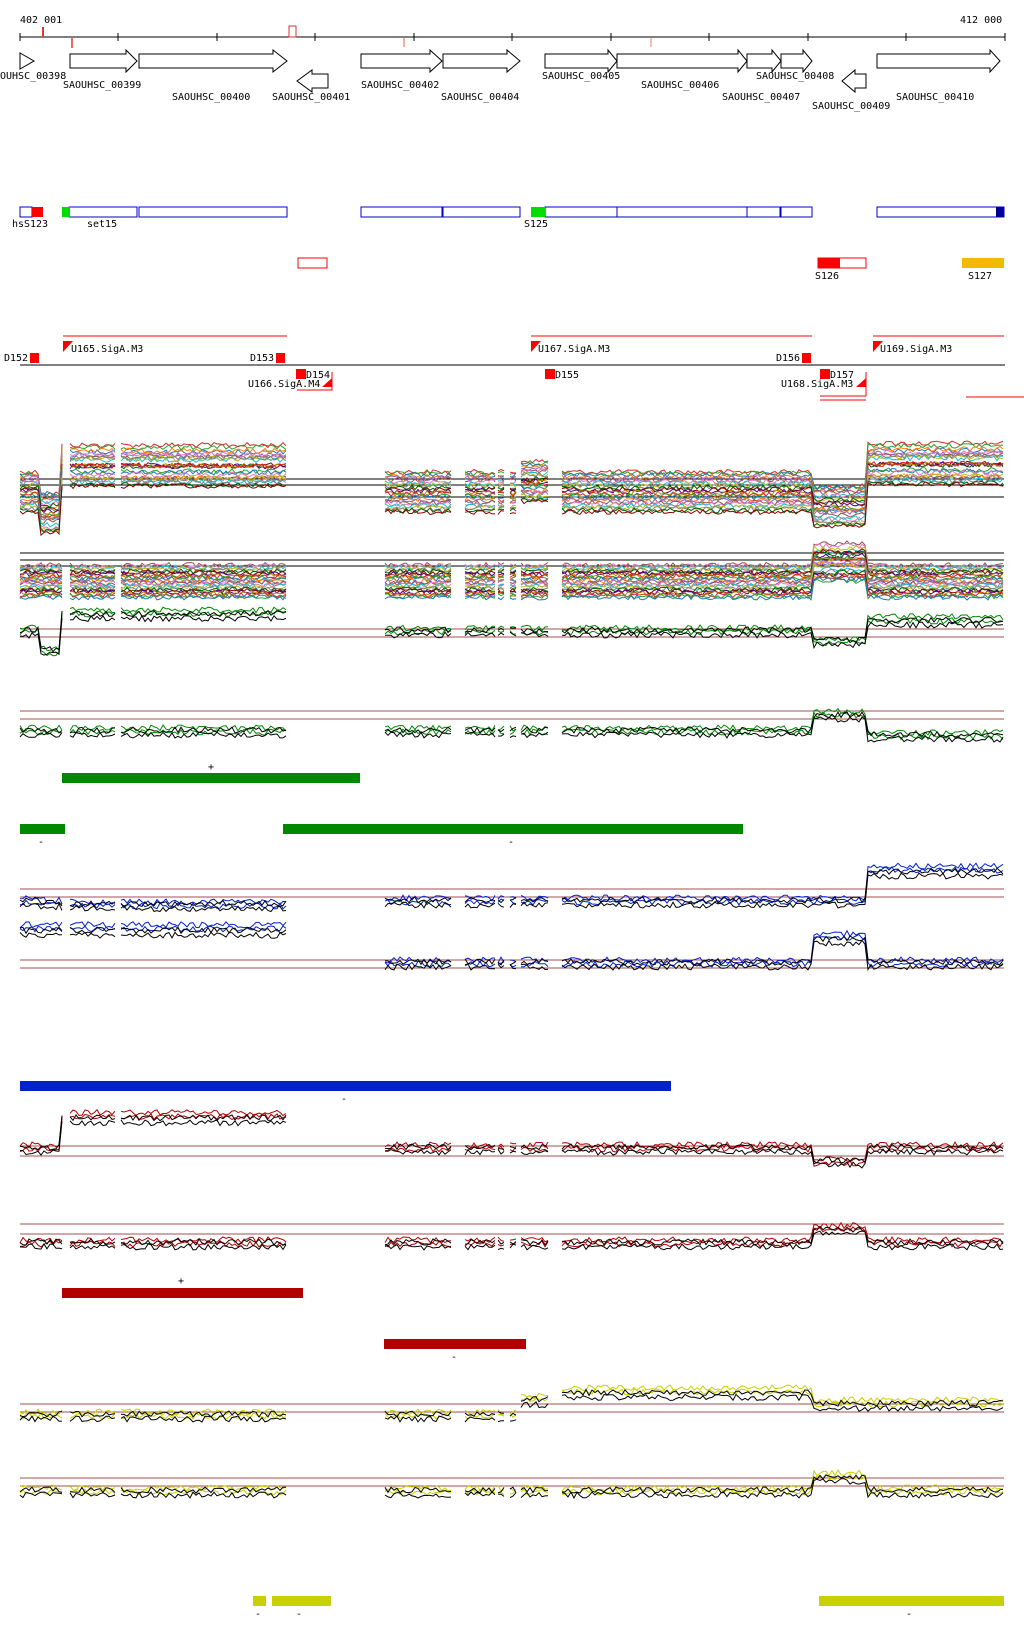  I want to click on gene-label: SAOUHSC_00405, so click(581, 76).